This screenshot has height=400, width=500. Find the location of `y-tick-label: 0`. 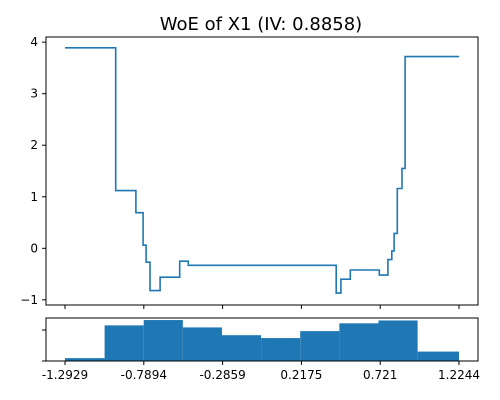

y-tick-label: 0 is located at coordinates (34, 248).